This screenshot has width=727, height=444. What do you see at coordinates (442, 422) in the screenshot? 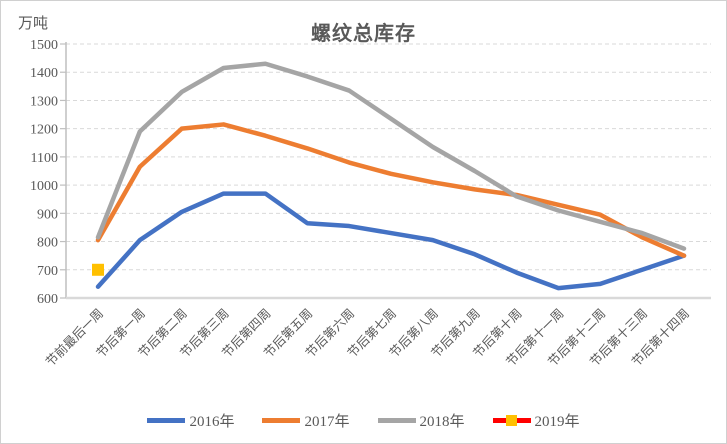
I see `legend-label-2018: 2018年` at bounding box center [442, 422].